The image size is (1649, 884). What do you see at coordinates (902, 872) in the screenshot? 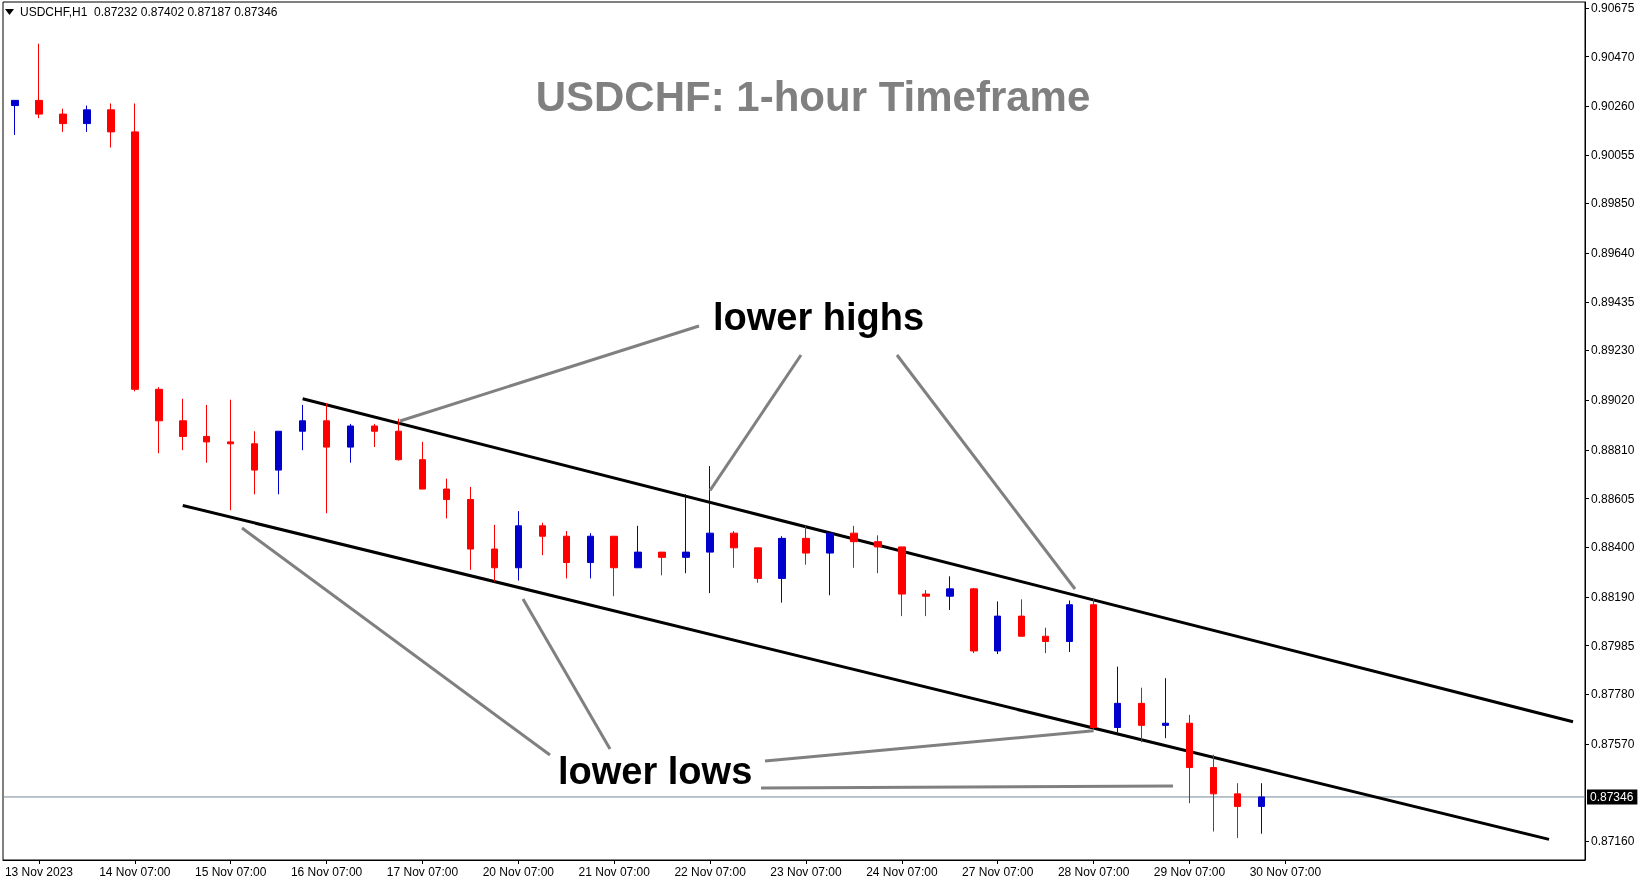
I see `x-tick-label: 24 Nov 07:00` at bounding box center [902, 872].